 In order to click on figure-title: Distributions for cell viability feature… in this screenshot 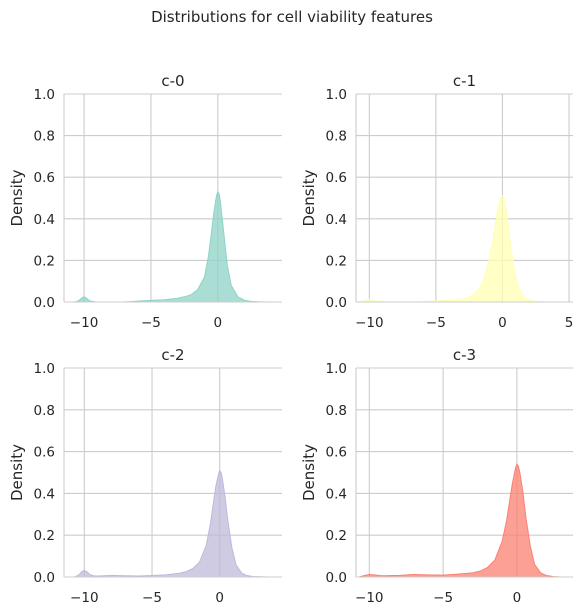, I will do `click(292, 17)`.